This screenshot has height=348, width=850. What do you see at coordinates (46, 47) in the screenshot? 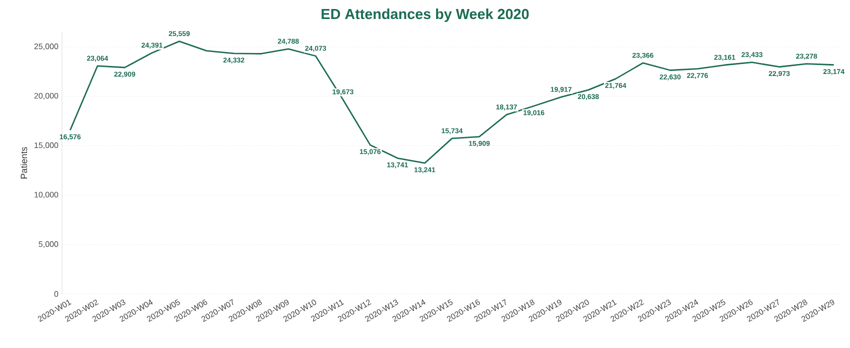
I see `y-tick-label: 25,000` at bounding box center [46, 47].